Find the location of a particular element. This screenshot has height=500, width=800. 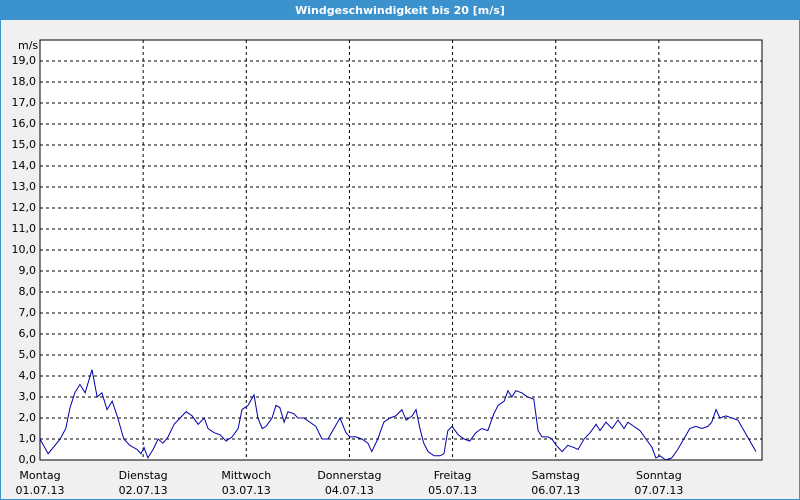

chart-title: Windgeschwindigkeit bis 20 [m/s] is located at coordinates (400, 10).